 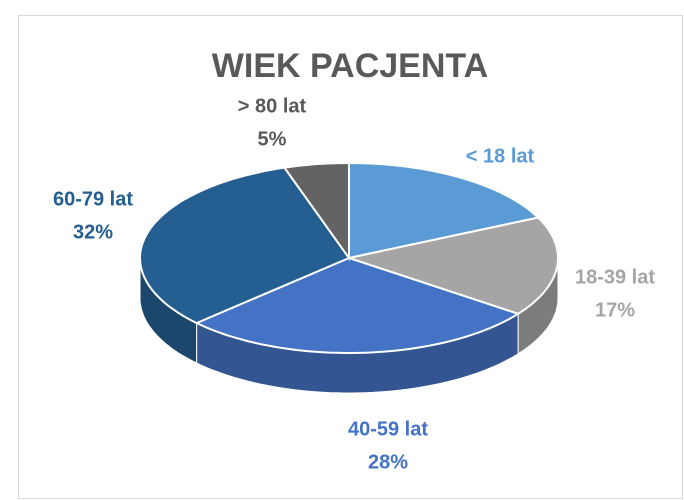 I want to click on data-label-category: < 18 lat, so click(x=500, y=156).